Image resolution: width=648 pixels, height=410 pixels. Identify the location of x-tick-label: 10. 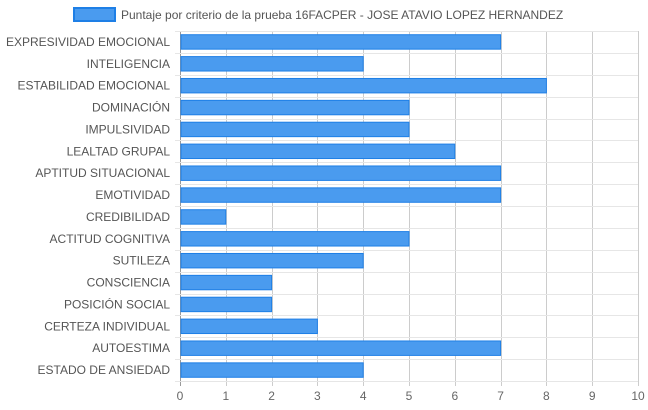
(638, 396).